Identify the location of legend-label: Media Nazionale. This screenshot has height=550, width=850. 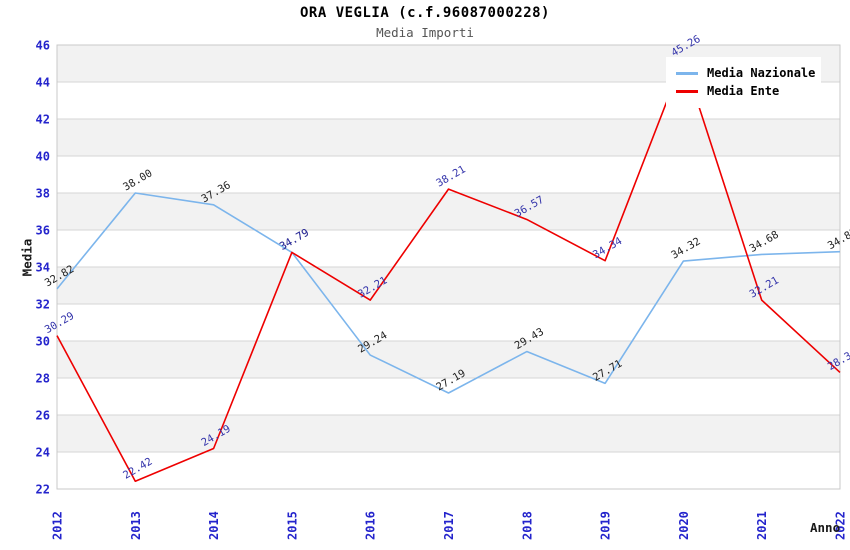
(761, 73).